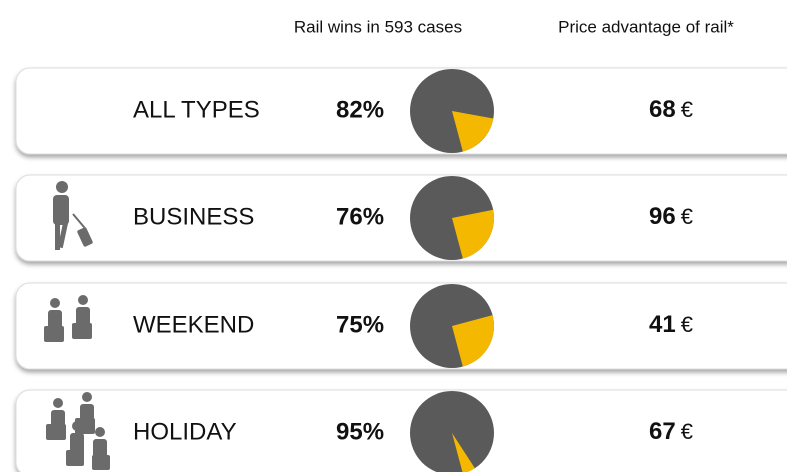 Image resolution: width=787 pixels, height=472 pixels. What do you see at coordinates (662, 216) in the screenshot?
I see `price-value: 96` at bounding box center [662, 216].